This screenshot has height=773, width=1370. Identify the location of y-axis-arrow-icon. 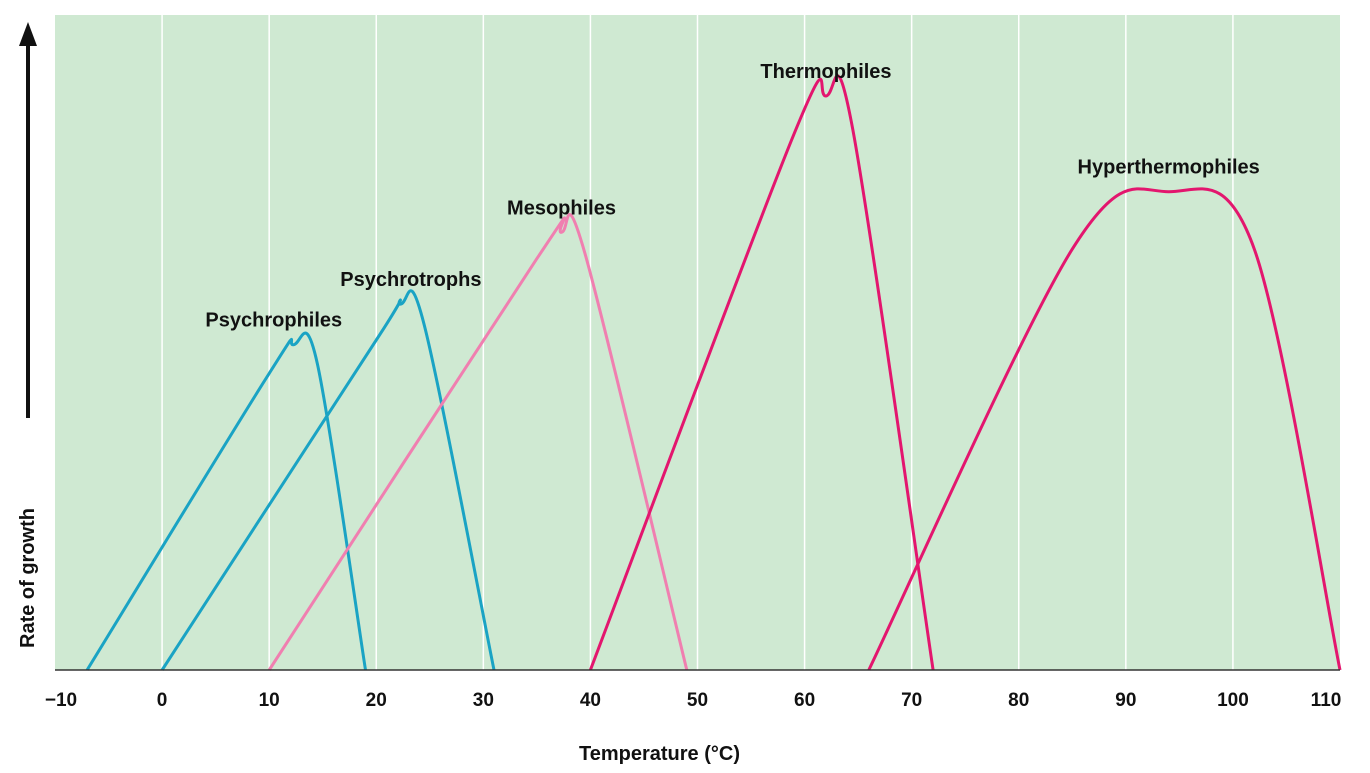
(28, 34).